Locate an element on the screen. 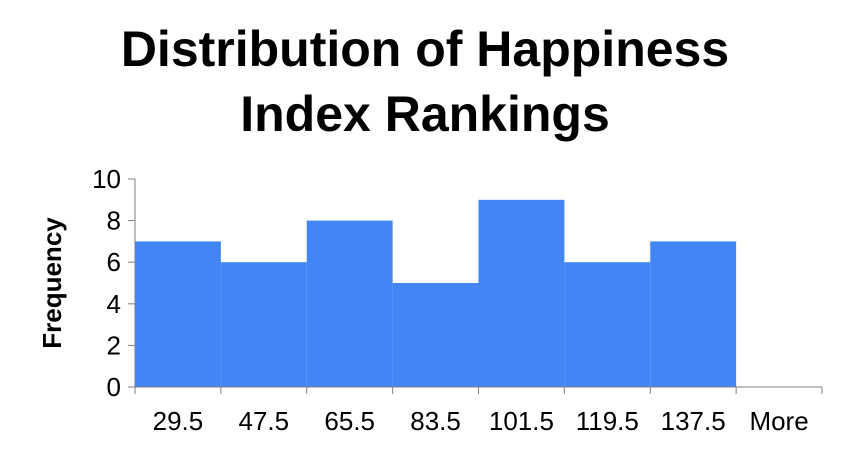 This screenshot has width=850, height=458. chart-title-line-1: Distribution of Happiness is located at coordinates (425, 49).